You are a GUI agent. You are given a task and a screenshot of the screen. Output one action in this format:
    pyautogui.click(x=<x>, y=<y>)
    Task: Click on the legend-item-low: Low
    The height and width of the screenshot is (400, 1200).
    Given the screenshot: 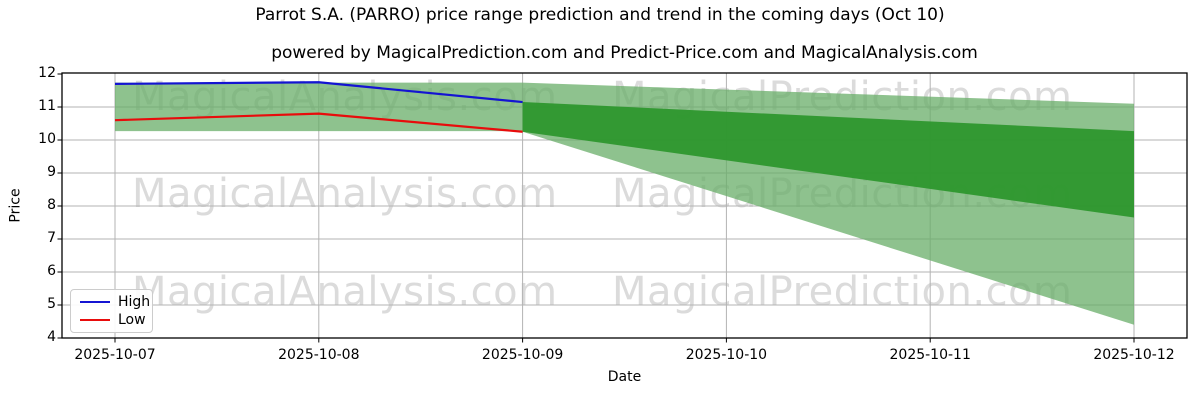 What is the action you would take?
    pyautogui.click(x=111, y=320)
    